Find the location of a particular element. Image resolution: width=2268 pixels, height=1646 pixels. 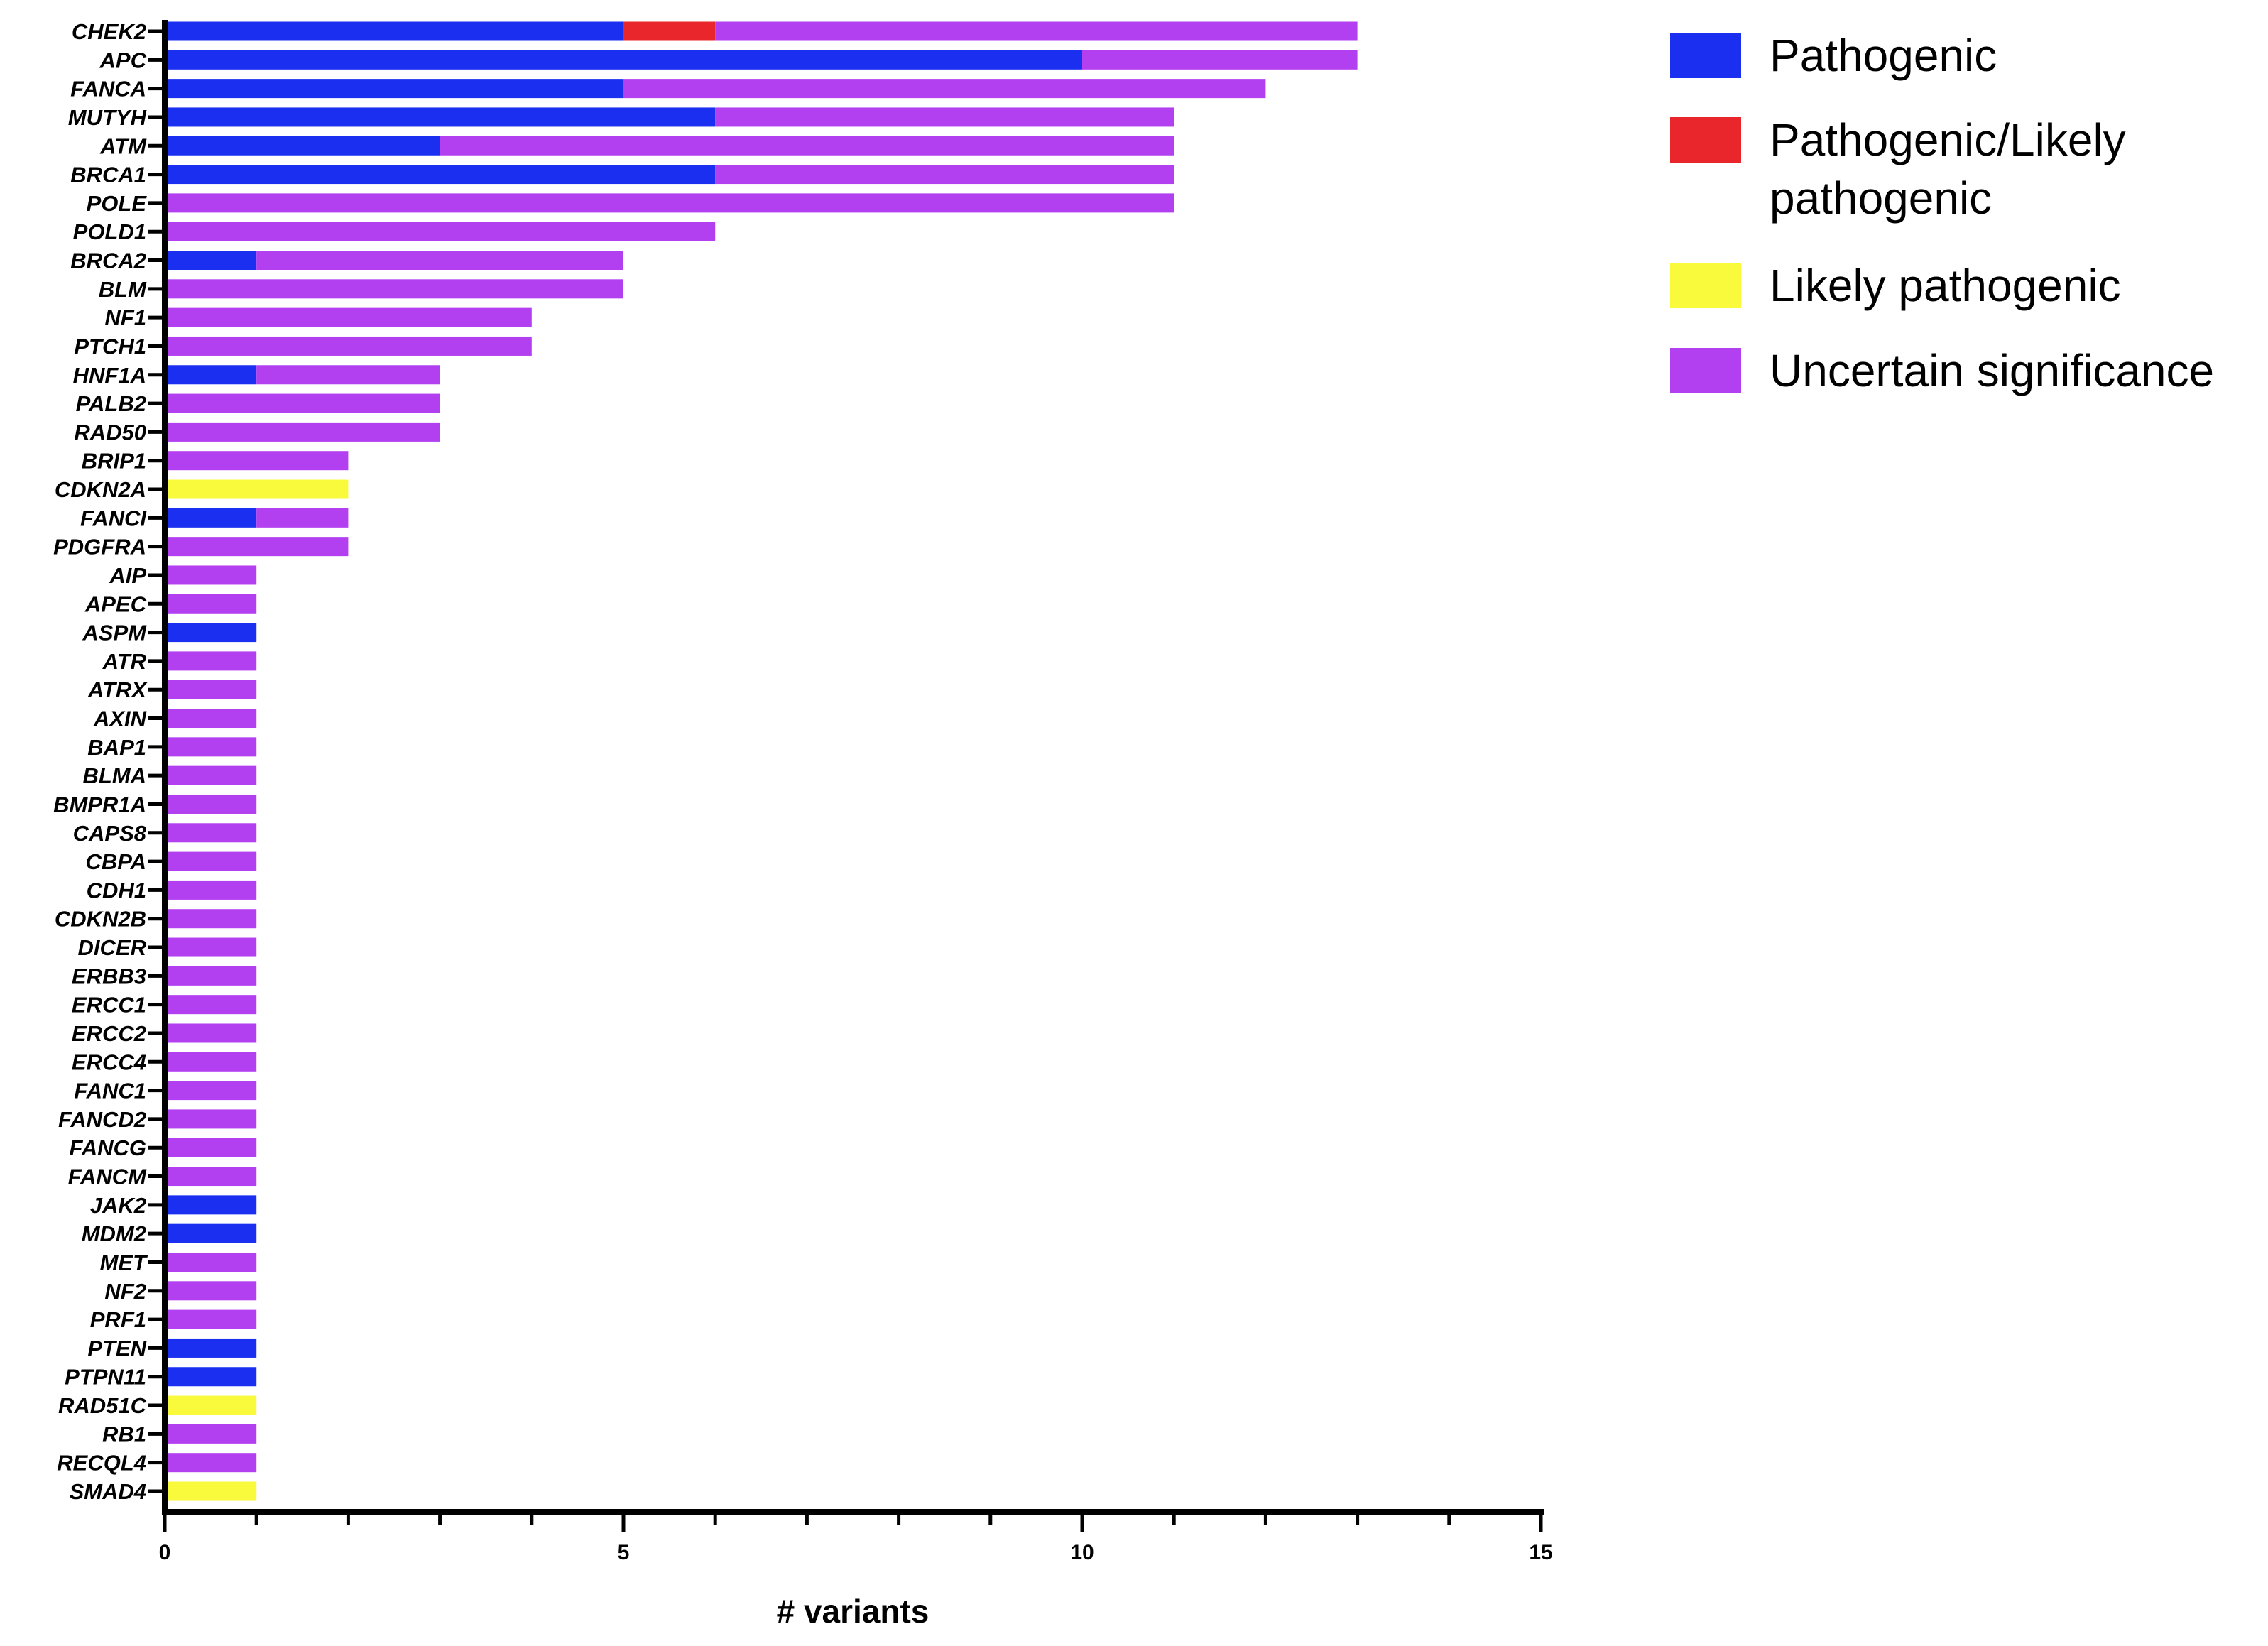

bar-segment-apc-pathogenic is located at coordinates (623, 60).